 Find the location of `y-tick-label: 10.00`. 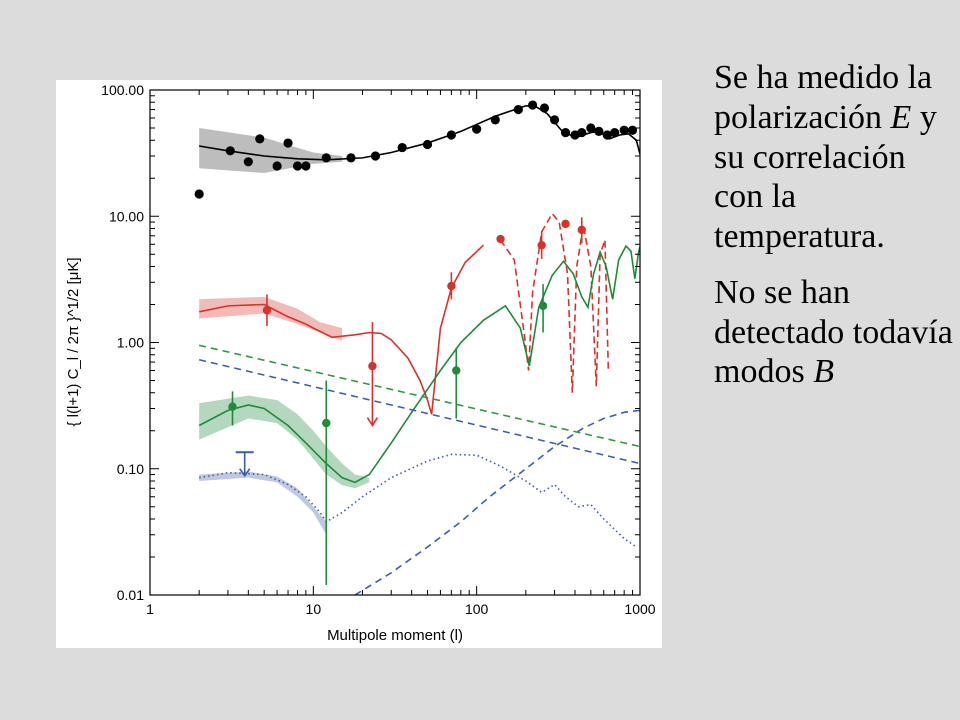

y-tick-label: 10.00 is located at coordinates (126, 216).